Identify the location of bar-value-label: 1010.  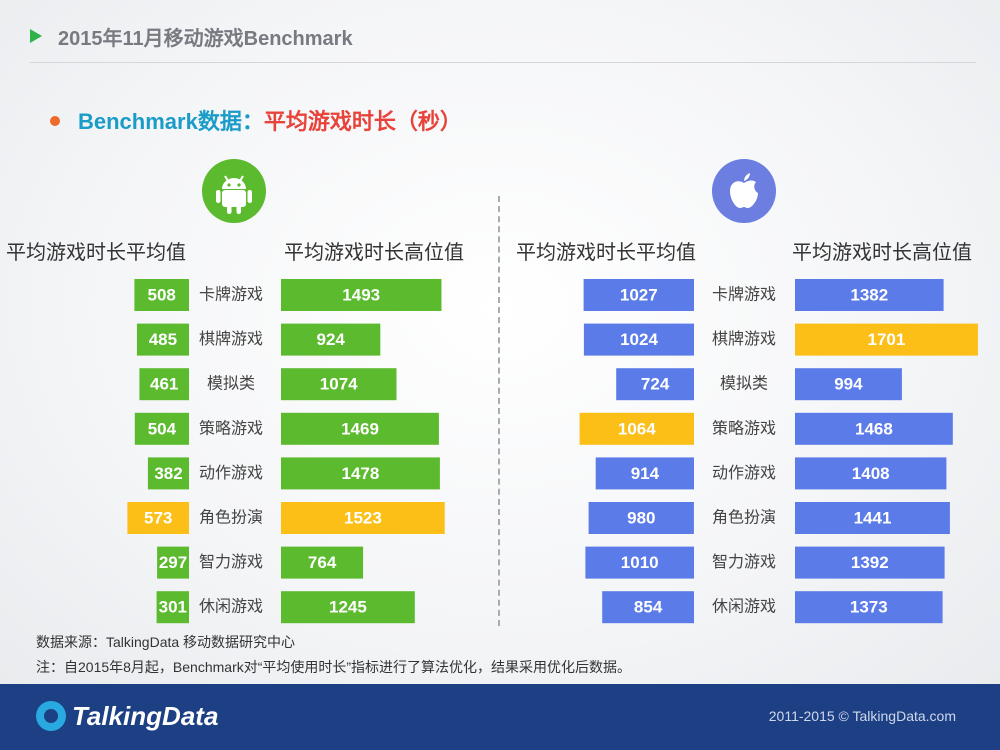
(640, 562).